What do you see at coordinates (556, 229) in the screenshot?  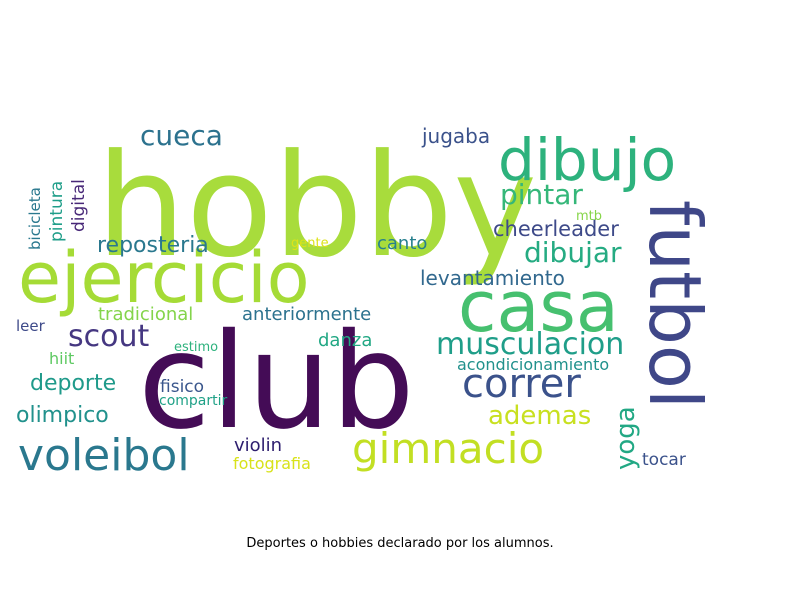 I see `word-cheerleader: cheerleader` at bounding box center [556, 229].